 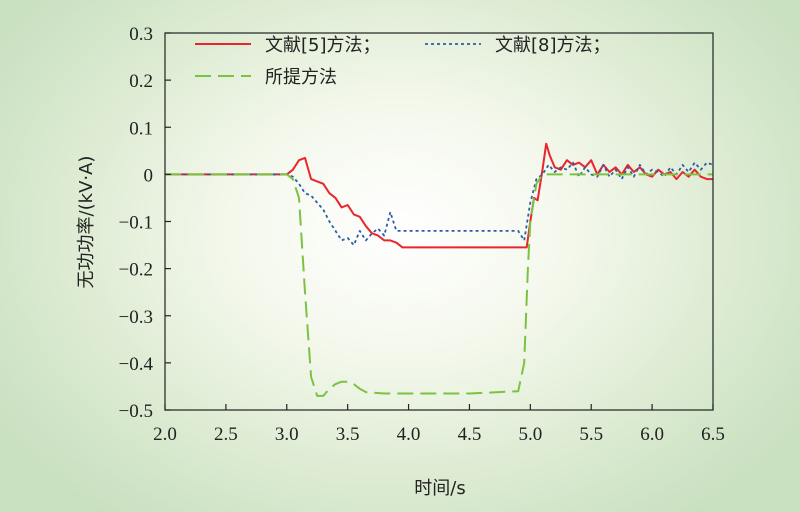 What do you see at coordinates (141, 128) in the screenshot?
I see `y-tick-label: 0.1` at bounding box center [141, 128].